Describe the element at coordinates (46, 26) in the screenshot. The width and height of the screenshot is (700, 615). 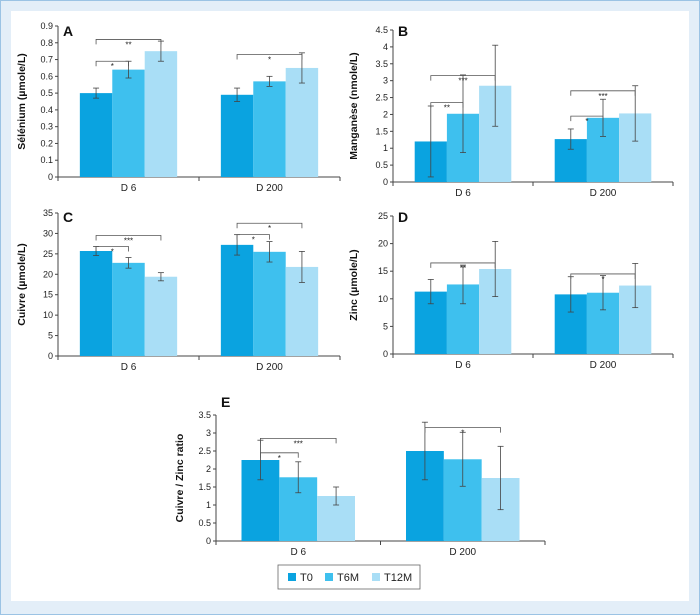
I see `y-tick-label: 0.9` at that location.